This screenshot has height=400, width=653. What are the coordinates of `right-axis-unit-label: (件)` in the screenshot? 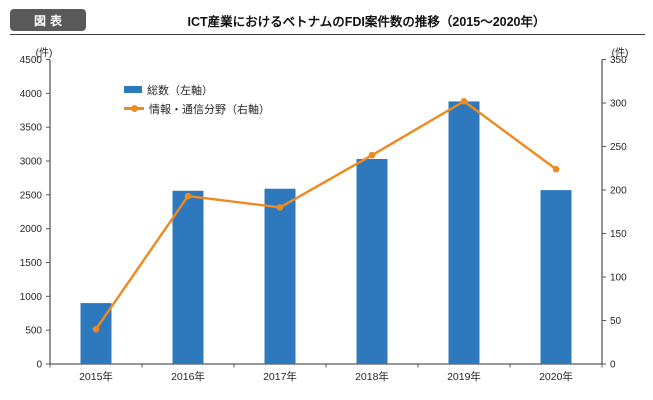 It's located at (620, 53).